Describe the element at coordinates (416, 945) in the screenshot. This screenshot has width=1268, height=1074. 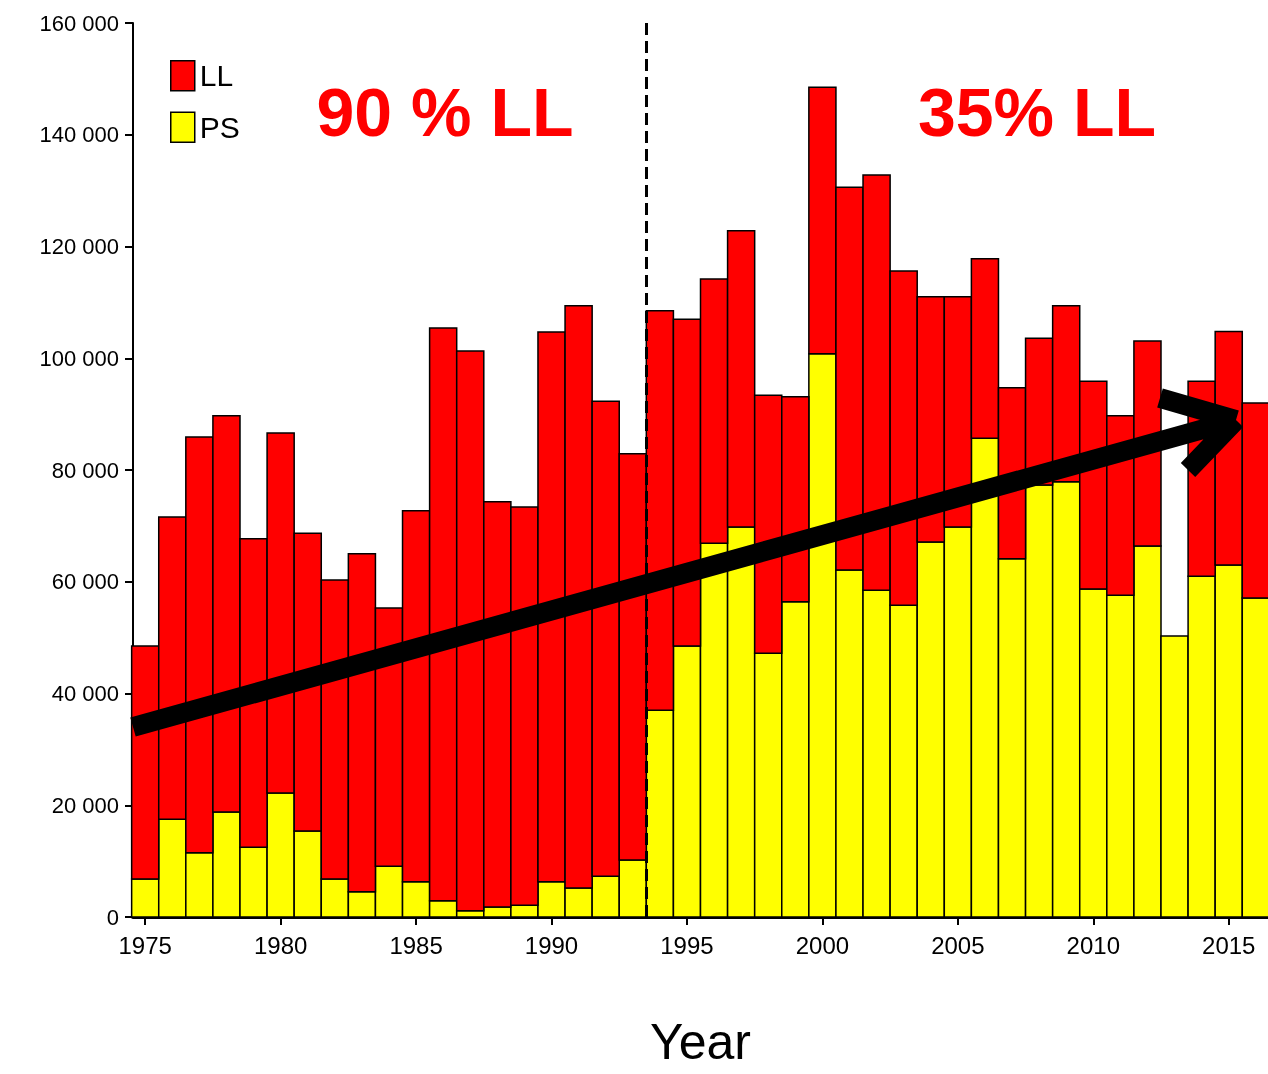
I see `x-tick-label: 1985` at that location.